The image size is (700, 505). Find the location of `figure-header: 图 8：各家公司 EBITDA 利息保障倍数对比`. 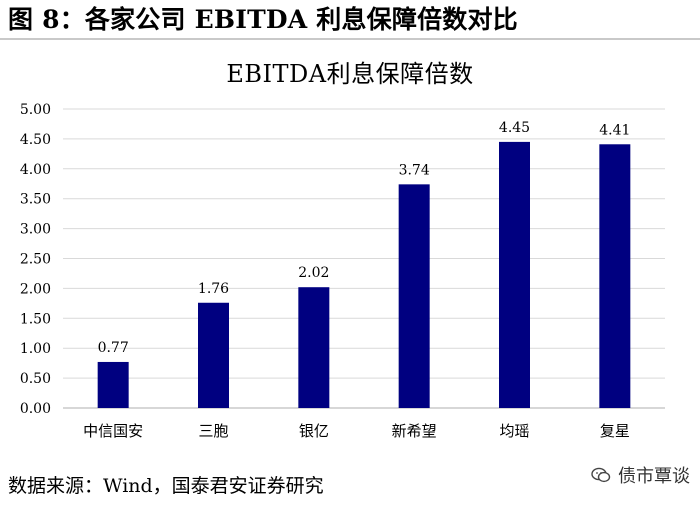

figure-header: 图 8：各家公司 EBITDA 利息保障倍数对比 is located at coordinates (350, 20).